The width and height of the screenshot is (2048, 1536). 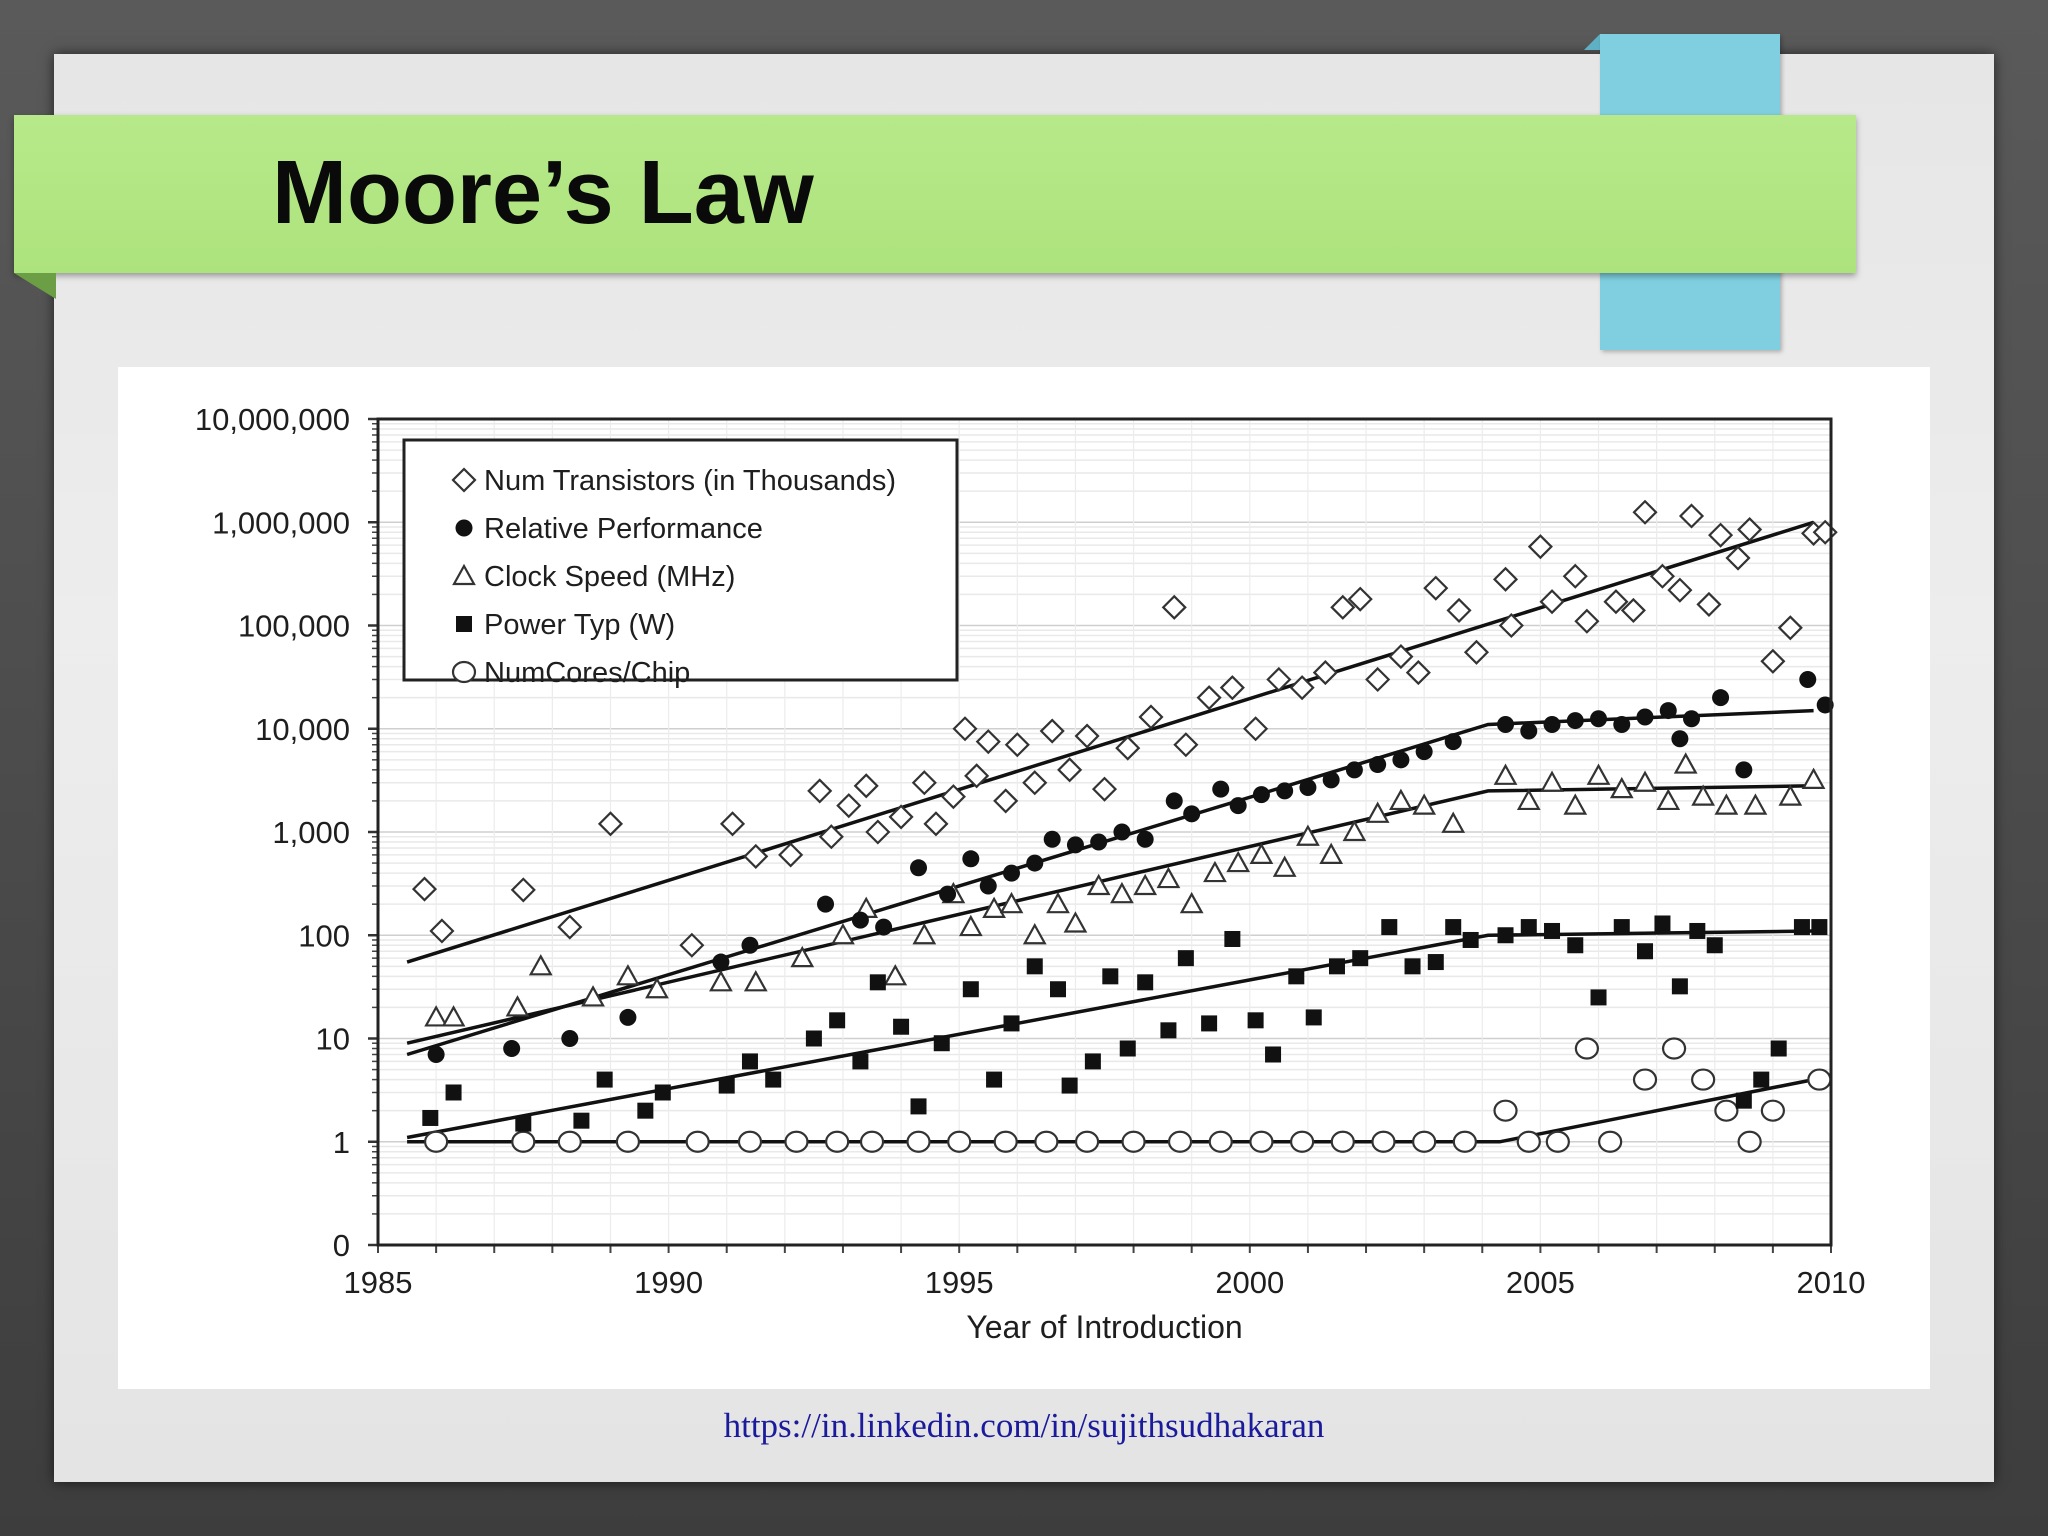 I want to click on y-tick-label: 10, so click(x=333, y=1039).